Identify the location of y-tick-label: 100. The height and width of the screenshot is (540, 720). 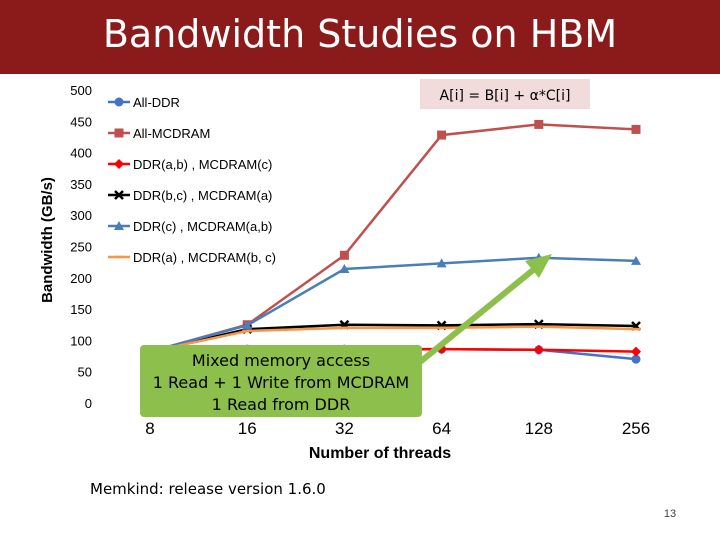
(81, 340).